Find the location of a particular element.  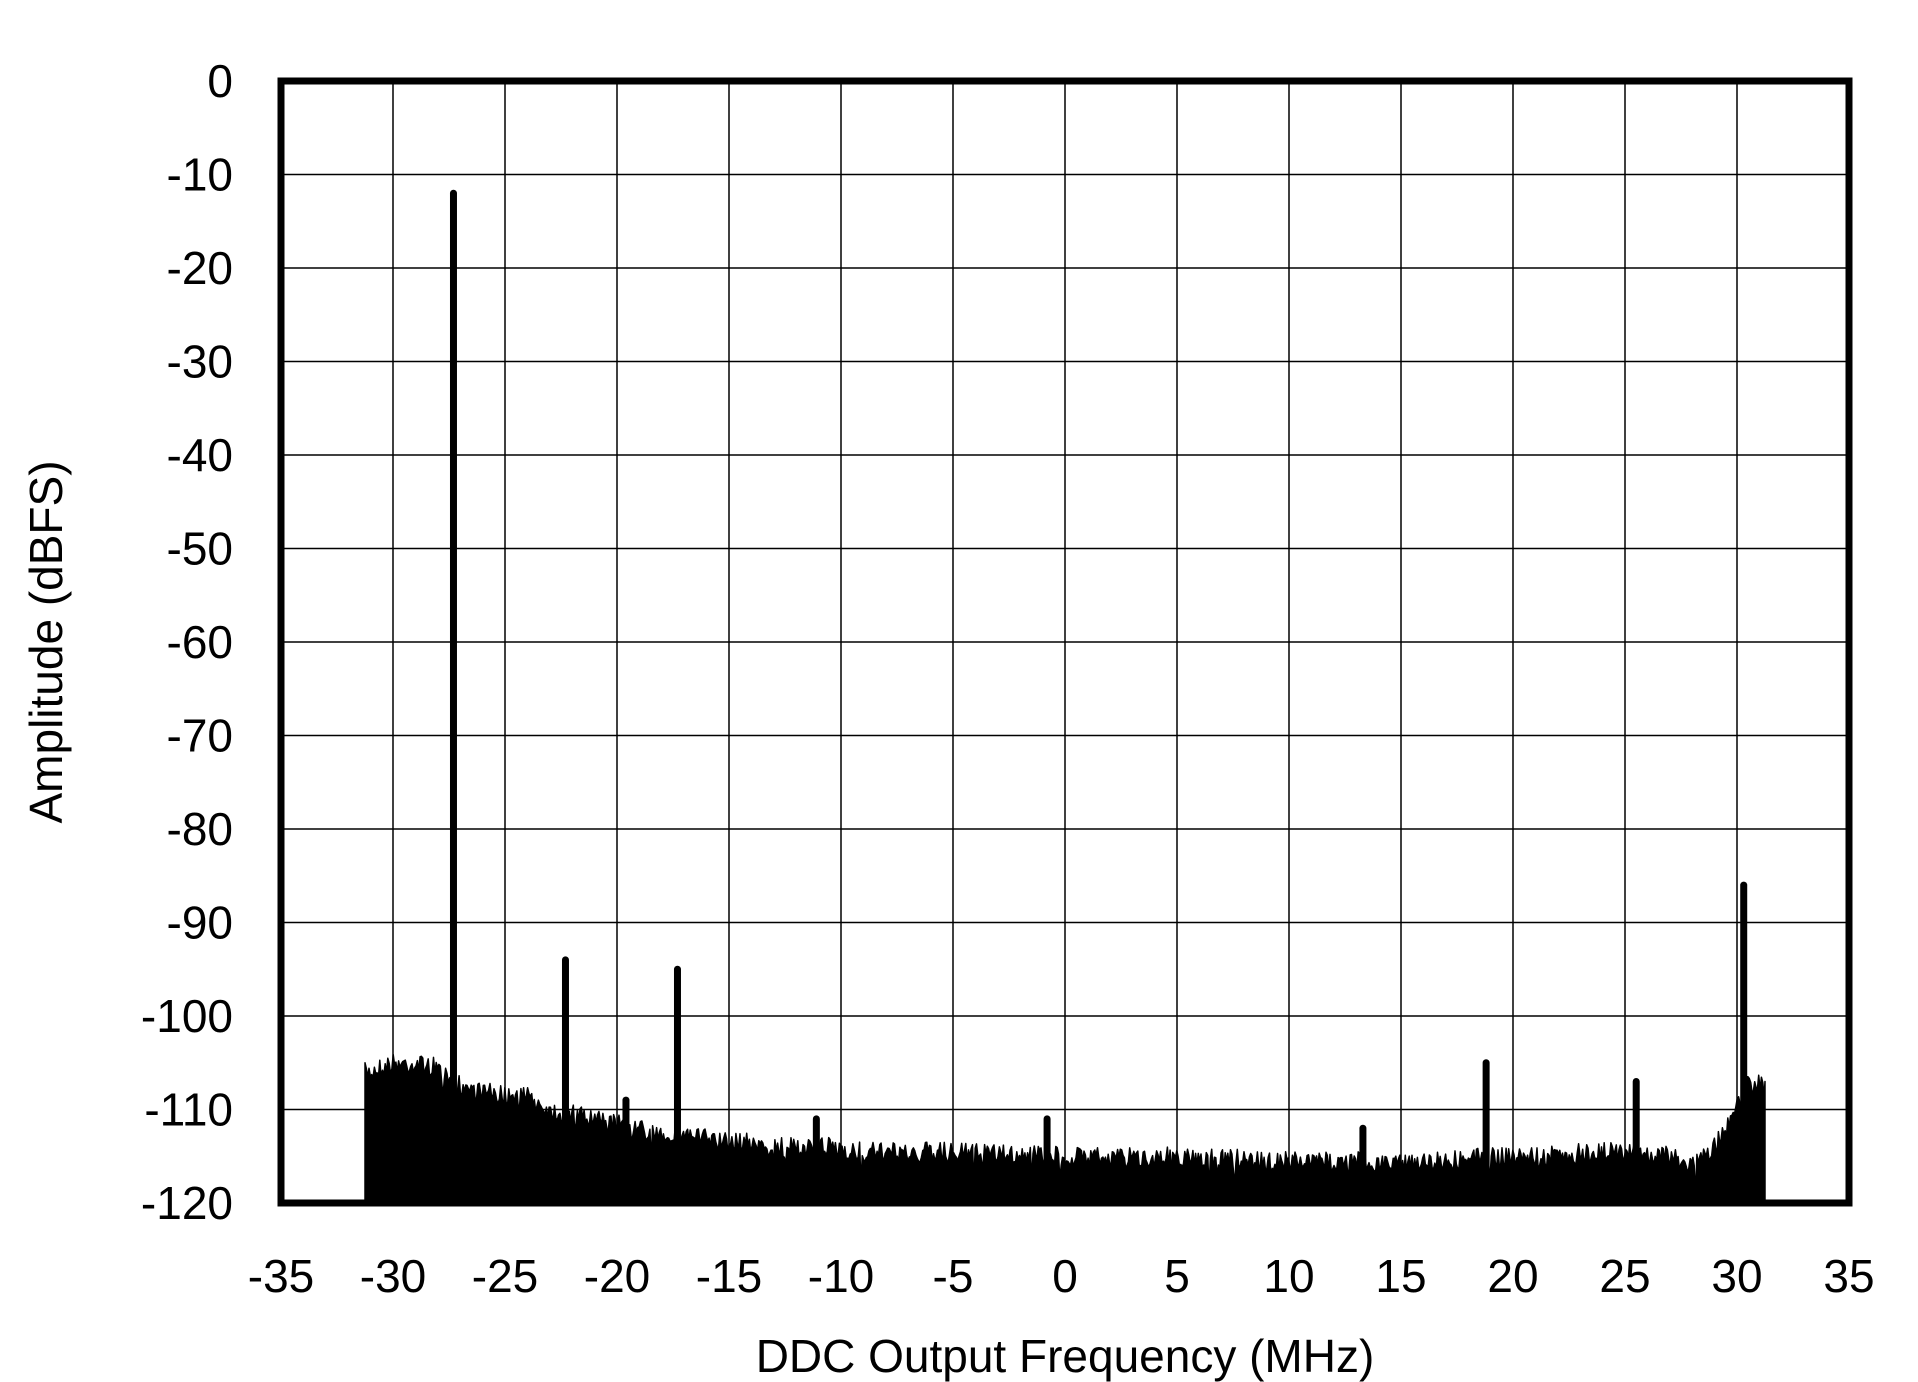

x-axis-label: DDC Output Frequency (MHz) is located at coordinates (1065, 1356).